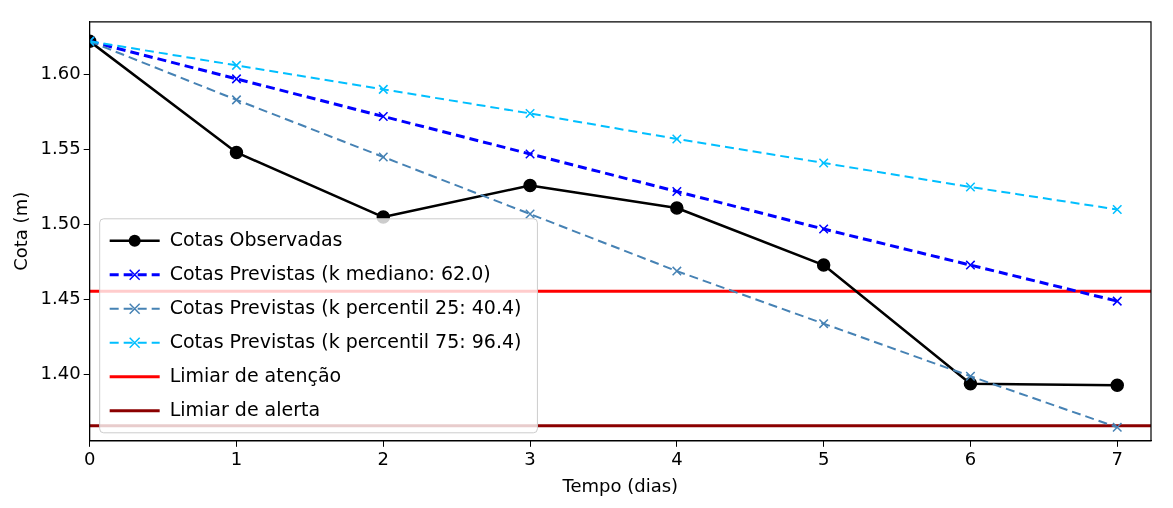 This screenshot has width=1173, height=508. Describe the element at coordinates (530, 459) in the screenshot. I see `x-tick-label: 3` at that location.